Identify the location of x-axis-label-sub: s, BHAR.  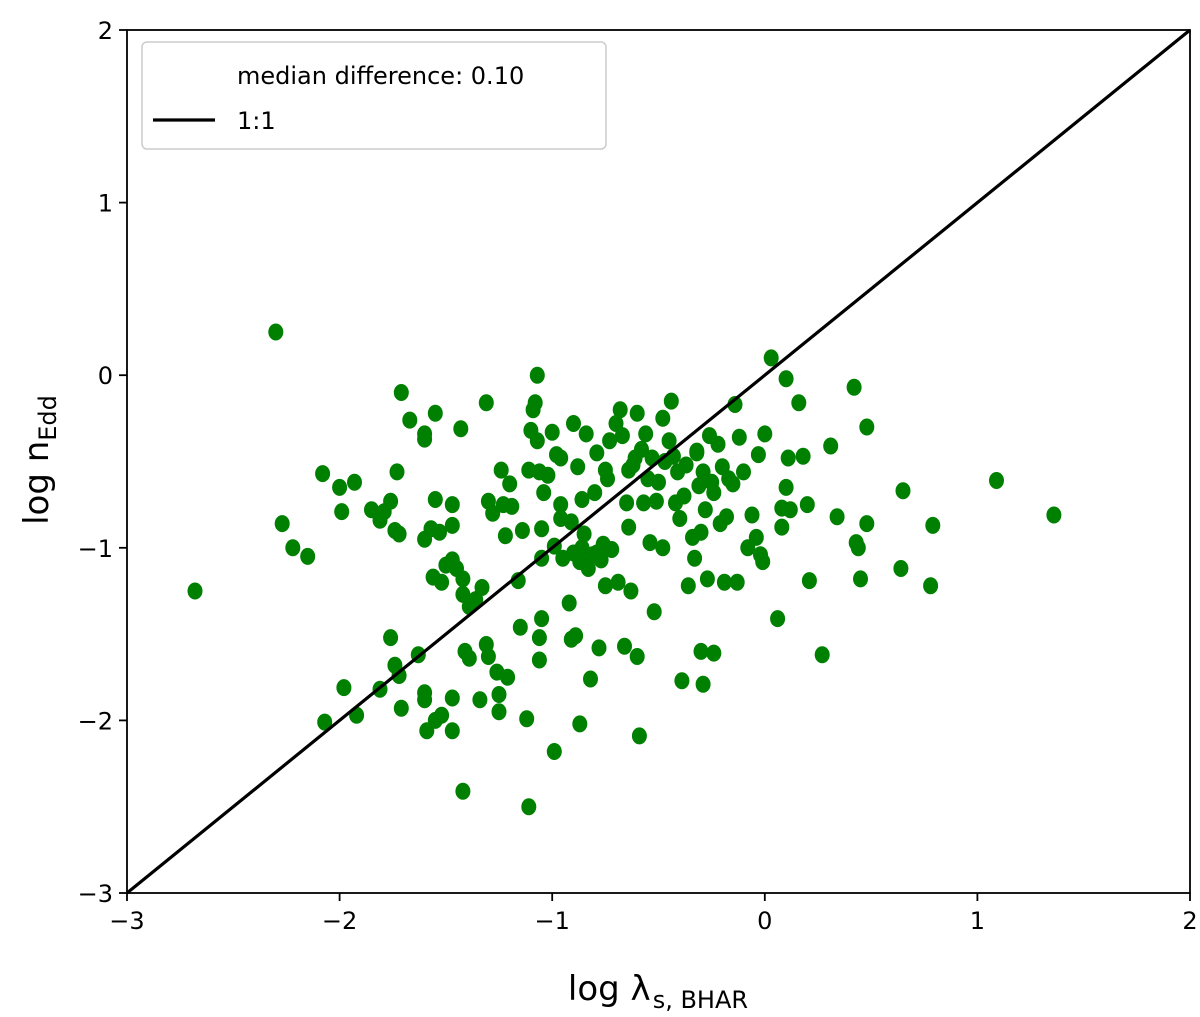
(700, 1000).